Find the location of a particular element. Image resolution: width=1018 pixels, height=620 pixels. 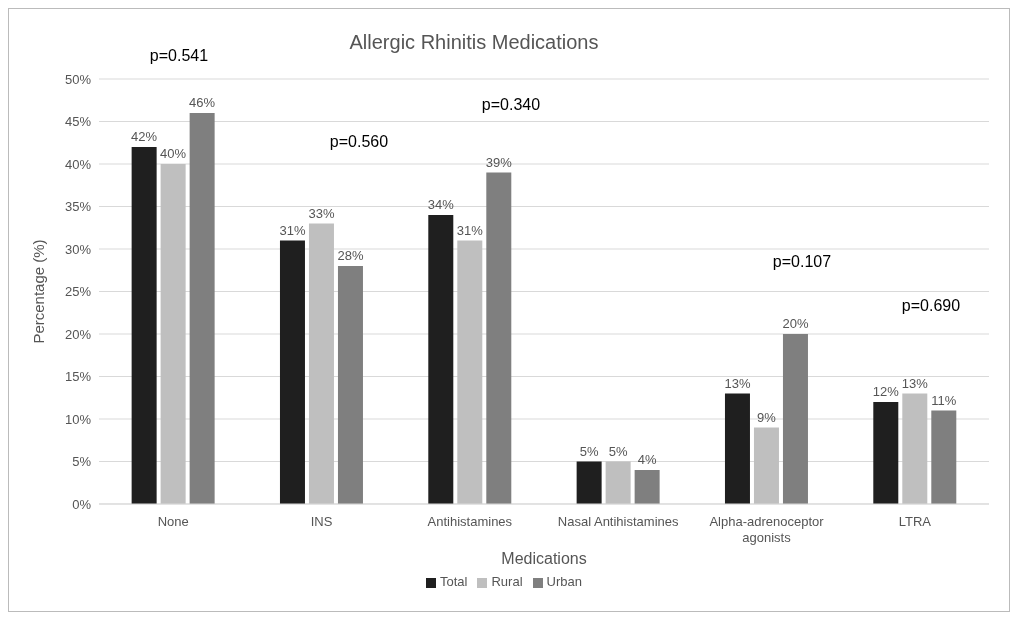

legend-label: Total is located at coordinates (454, 581).